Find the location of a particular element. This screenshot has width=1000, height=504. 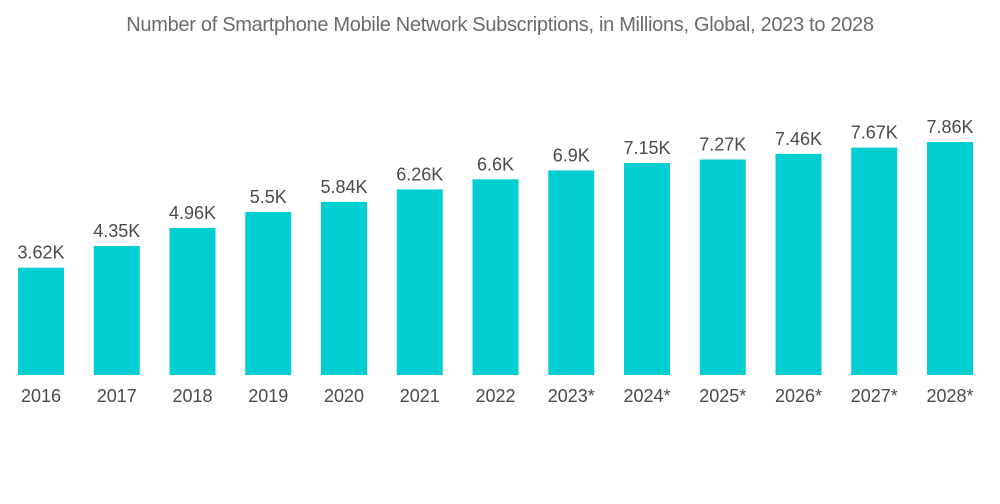

bar-2020 is located at coordinates (344, 288).